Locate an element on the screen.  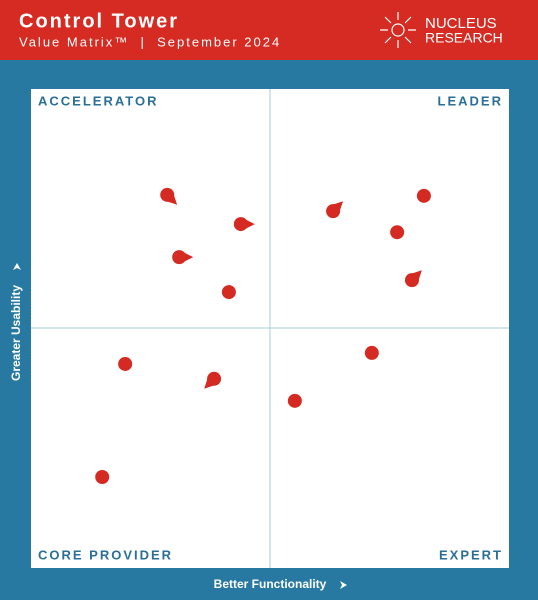
quadrant-label: ACCELERATOR is located at coordinates (98, 100).